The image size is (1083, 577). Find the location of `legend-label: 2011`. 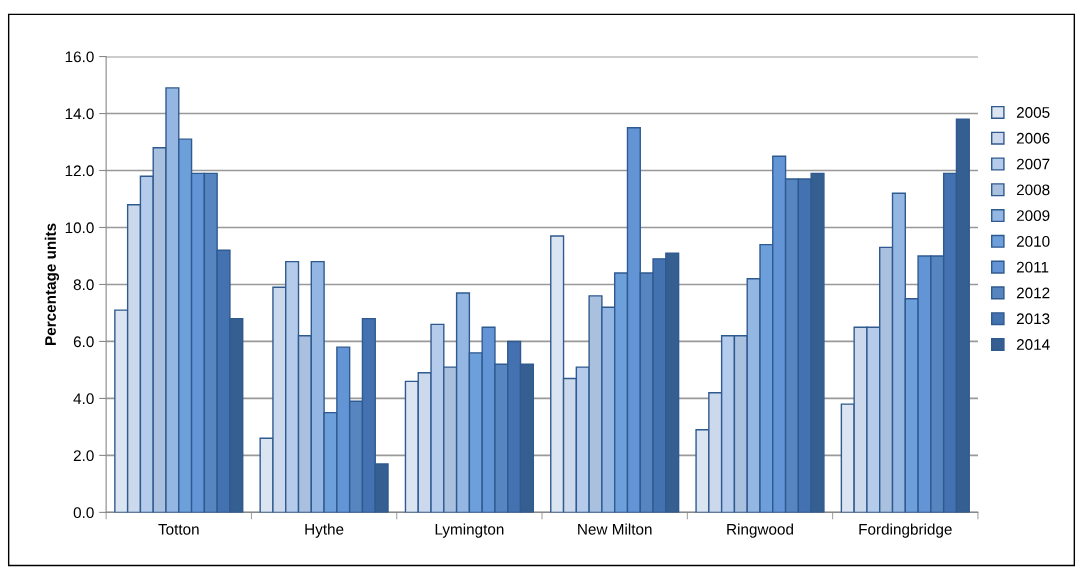

legend-label: 2011 is located at coordinates (1032, 267).